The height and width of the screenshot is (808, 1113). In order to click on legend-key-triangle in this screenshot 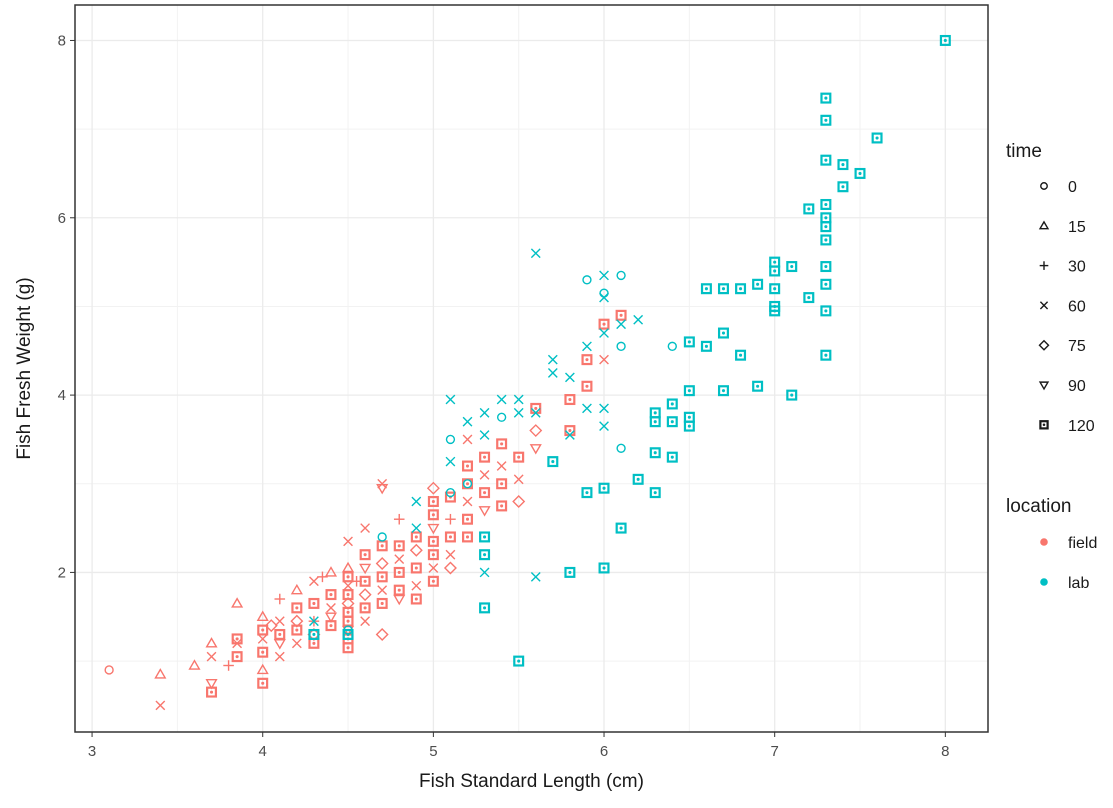, I will do `click(1044, 225)`.